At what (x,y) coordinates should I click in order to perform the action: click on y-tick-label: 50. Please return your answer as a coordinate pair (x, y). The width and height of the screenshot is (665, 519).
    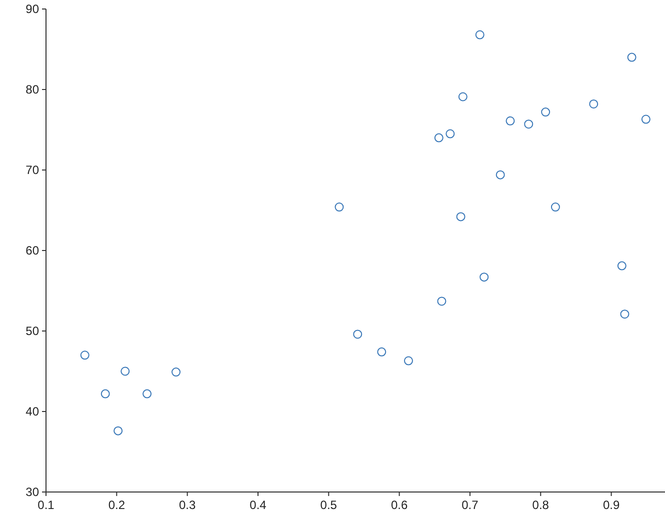
    Looking at the image, I should click on (33, 331).